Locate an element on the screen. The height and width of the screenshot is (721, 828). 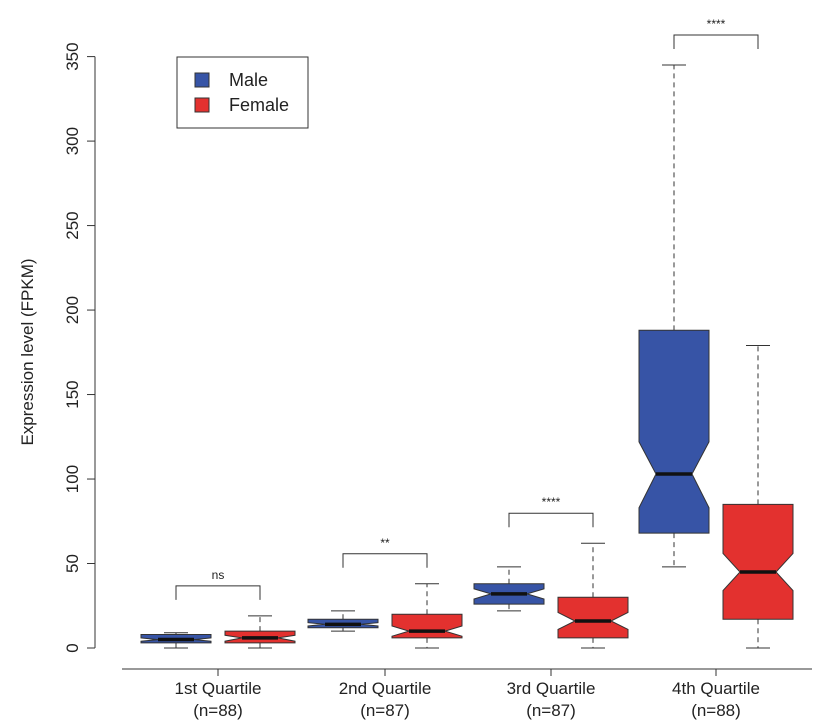
x-tick-label: 4th Quartile is located at coordinates (716, 688).